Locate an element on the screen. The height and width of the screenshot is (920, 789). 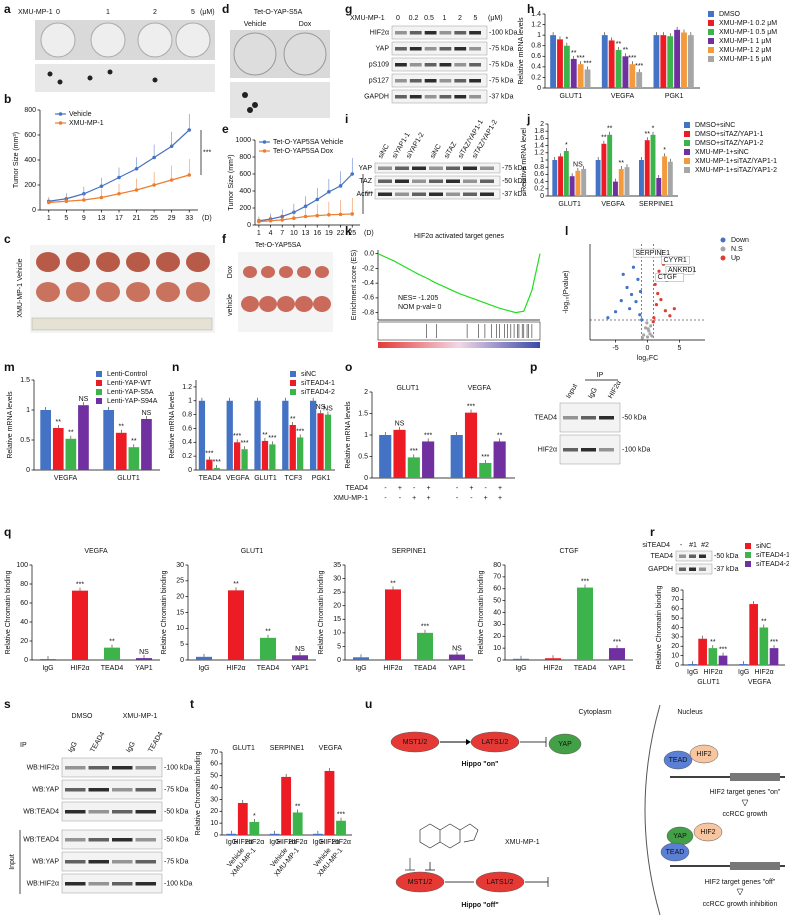
tumor is located at coordinates (138, 292).